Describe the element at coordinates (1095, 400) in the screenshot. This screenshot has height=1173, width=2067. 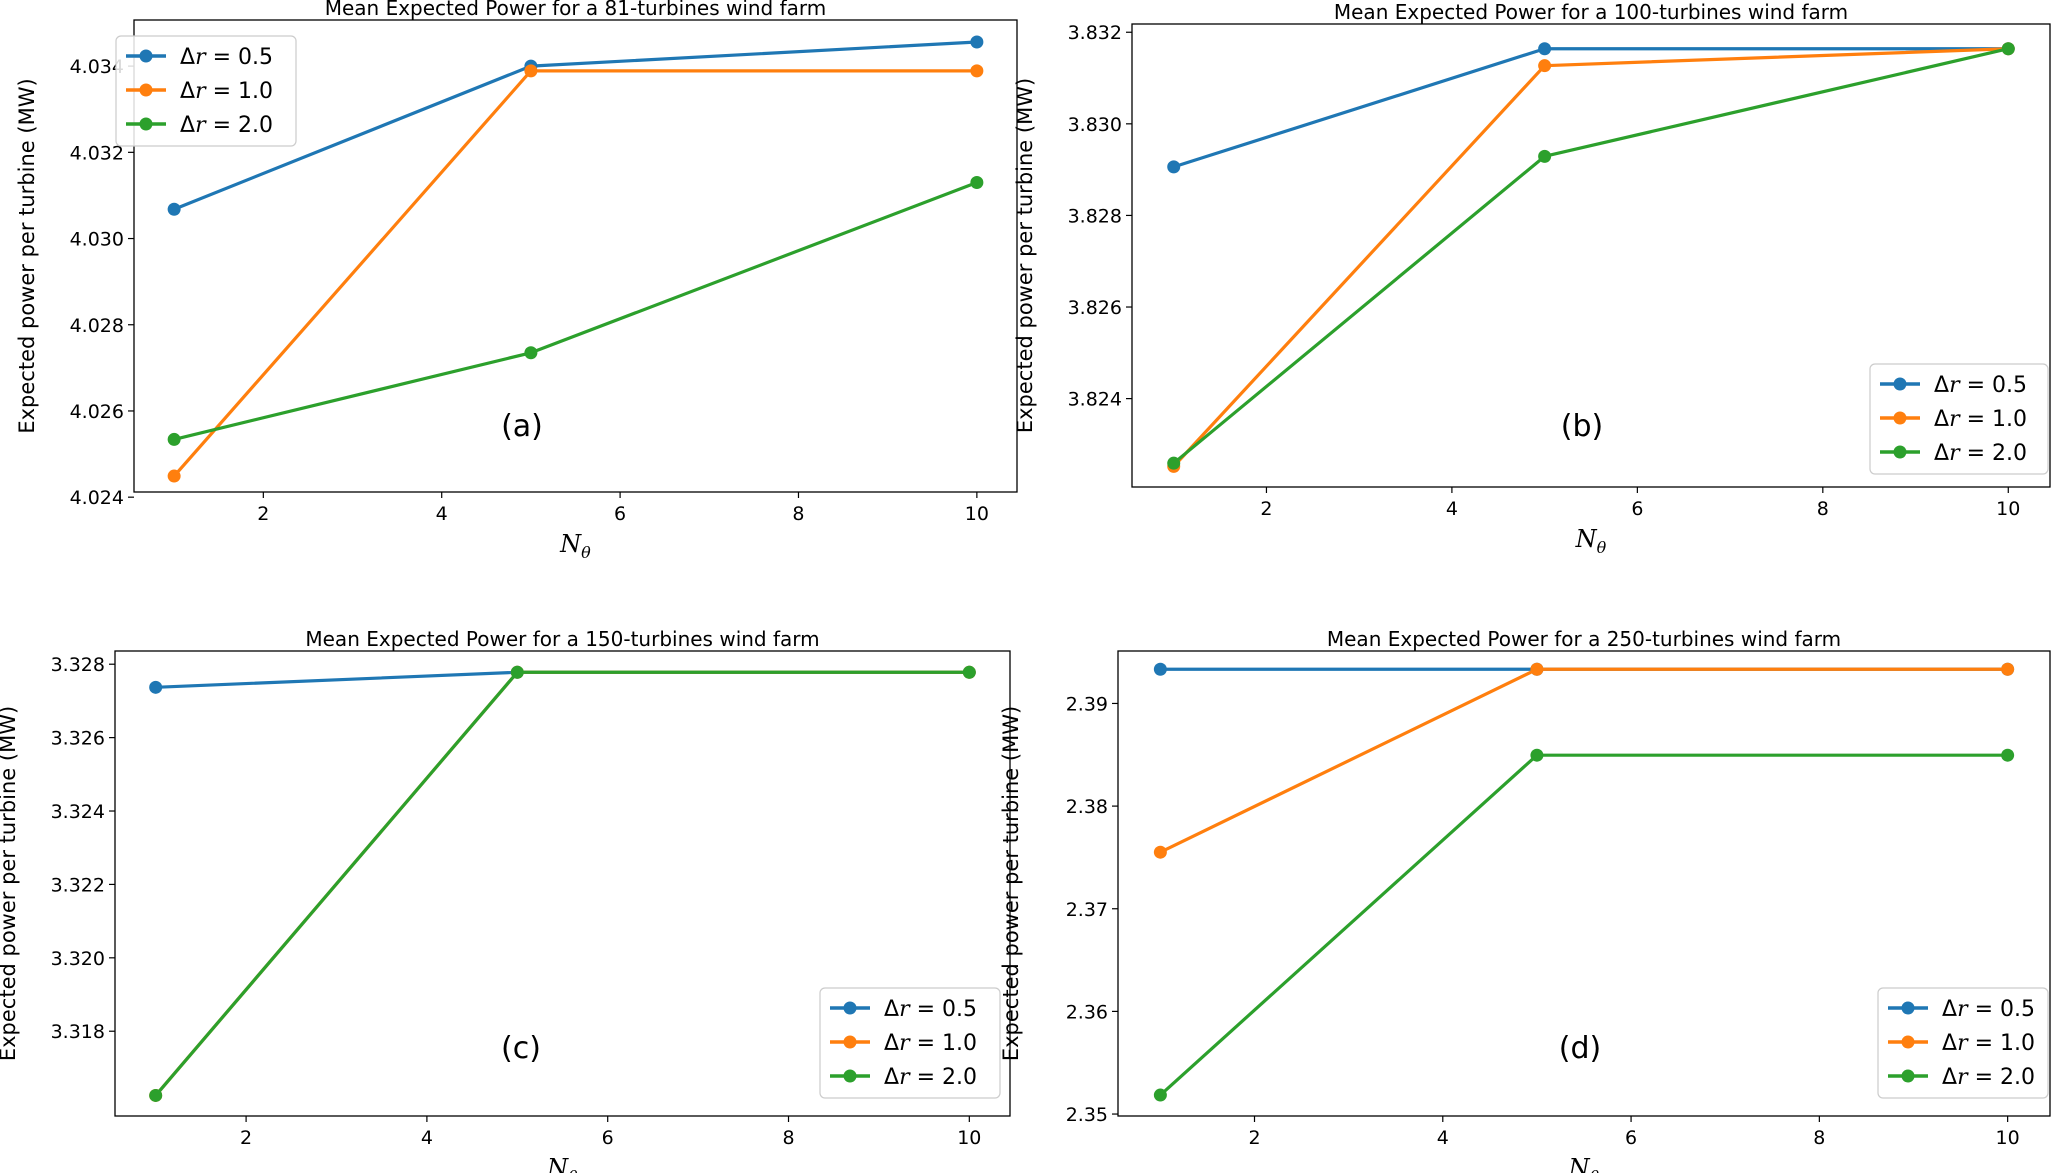
I see `y-tick-label: 3.824` at that location.